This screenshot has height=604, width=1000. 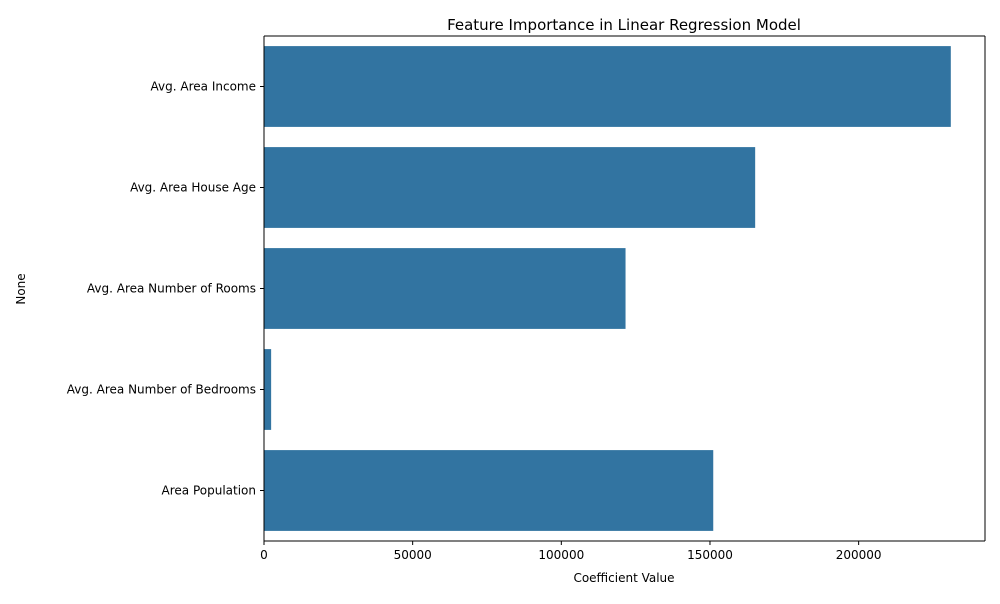 What do you see at coordinates (203, 87) in the screenshot?
I see `y-tick-label: Avg. Area Income` at bounding box center [203, 87].